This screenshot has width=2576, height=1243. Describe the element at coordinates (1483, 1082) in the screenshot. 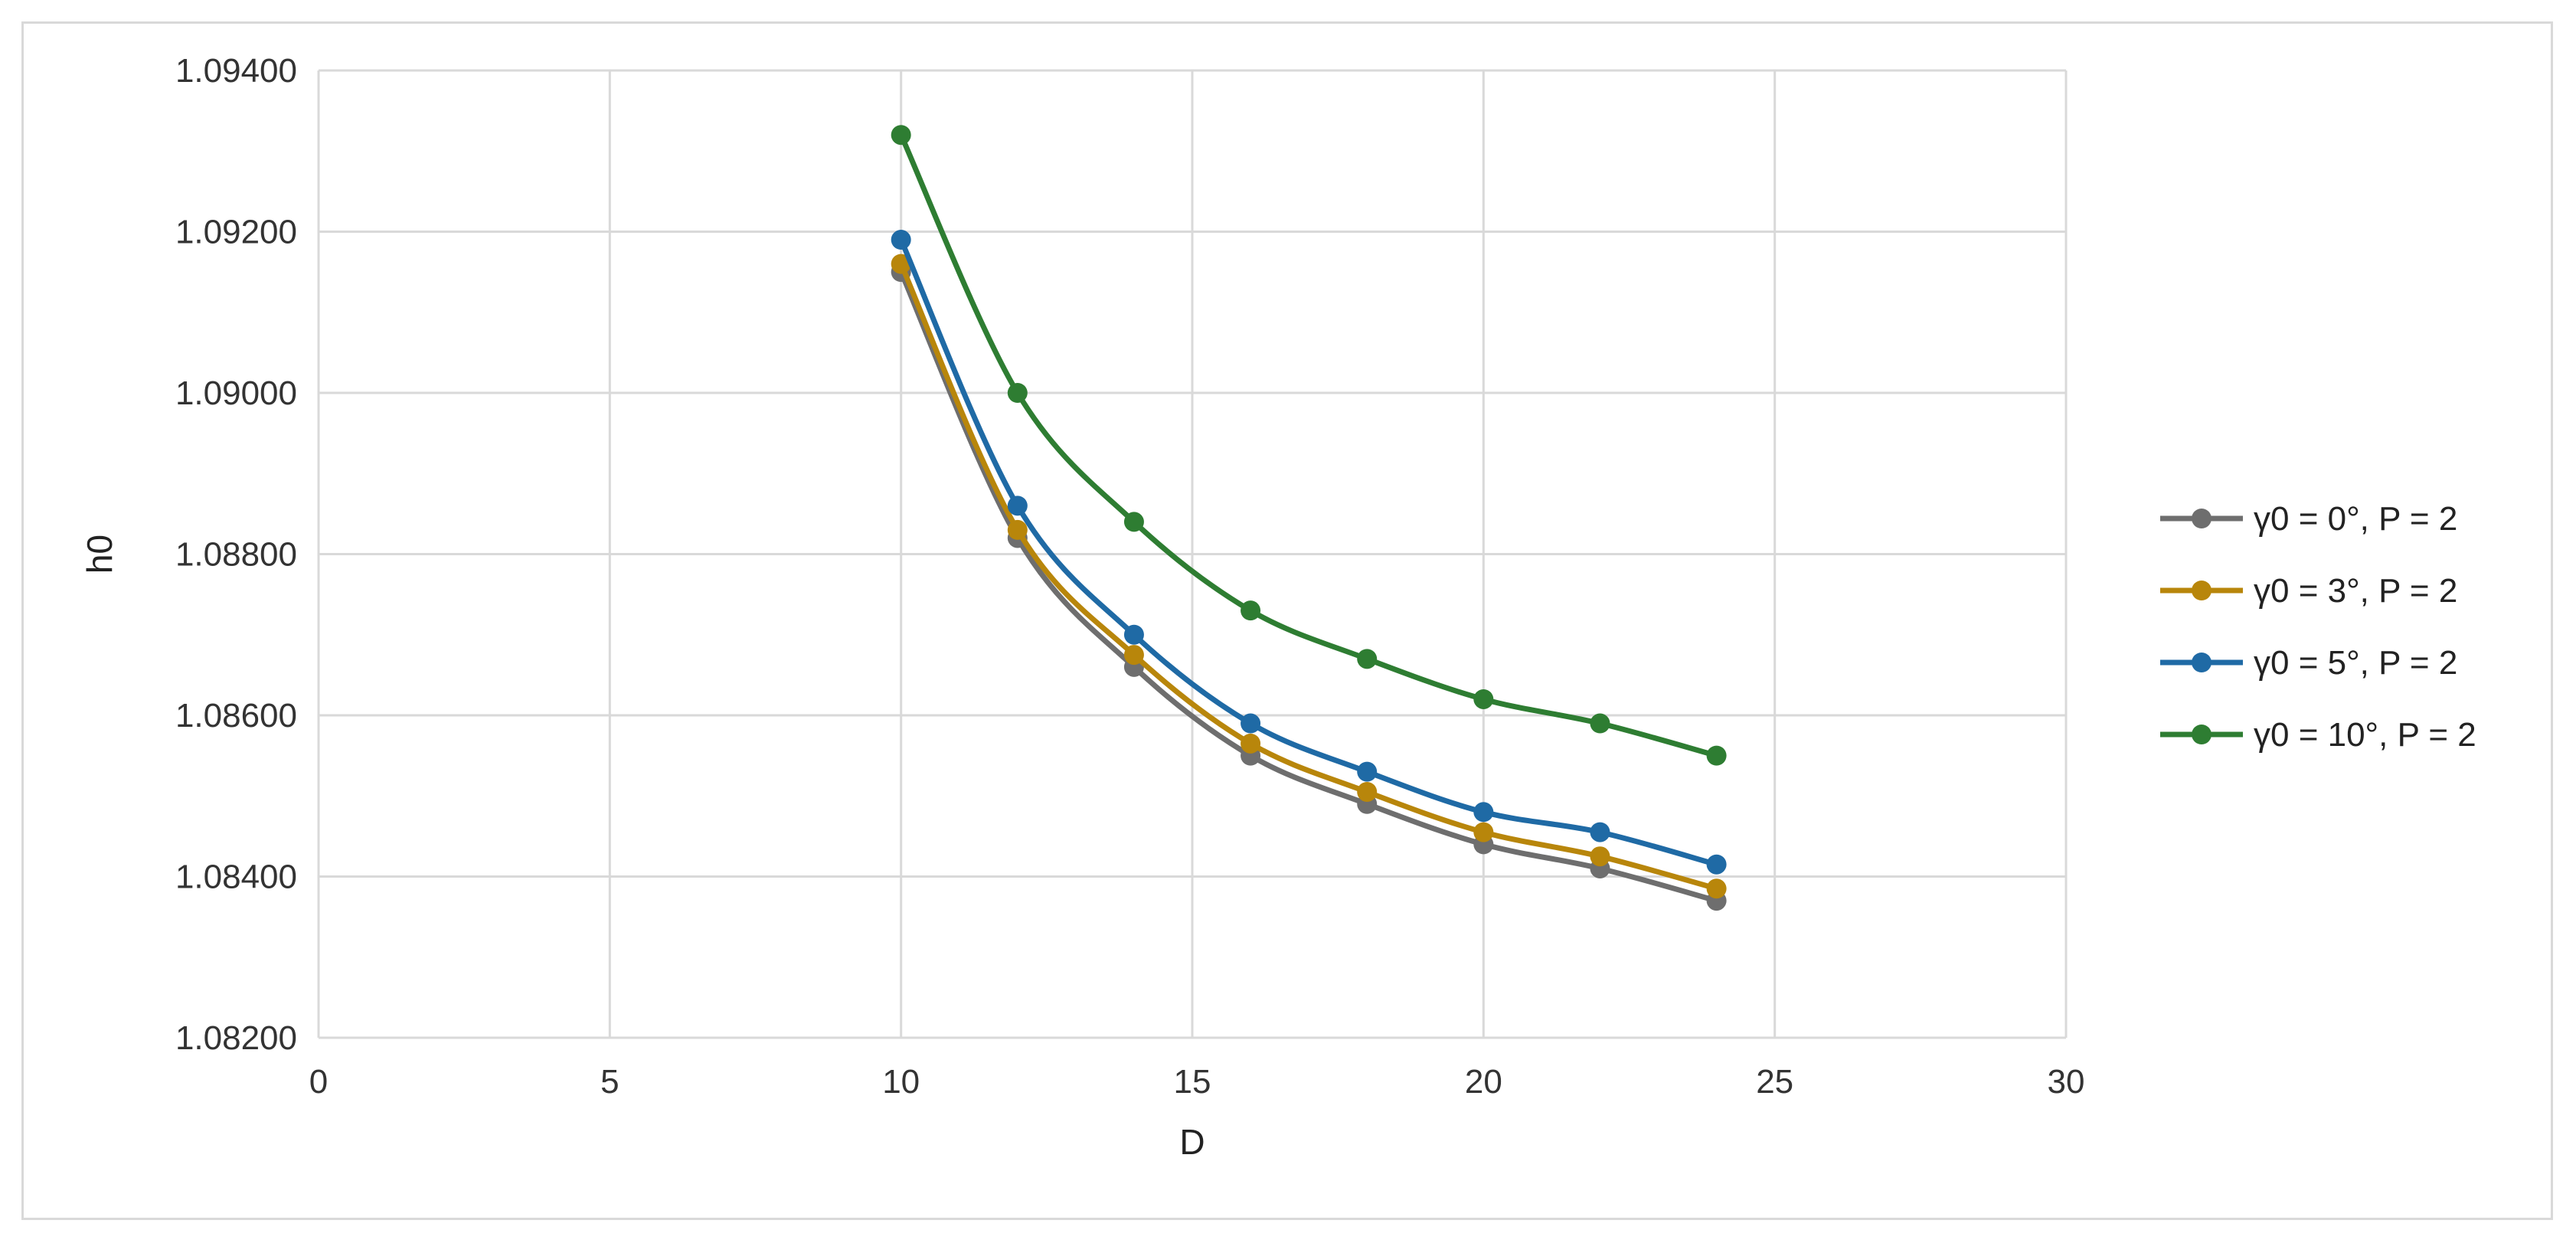

I see `x-tick-label: 20` at that location.